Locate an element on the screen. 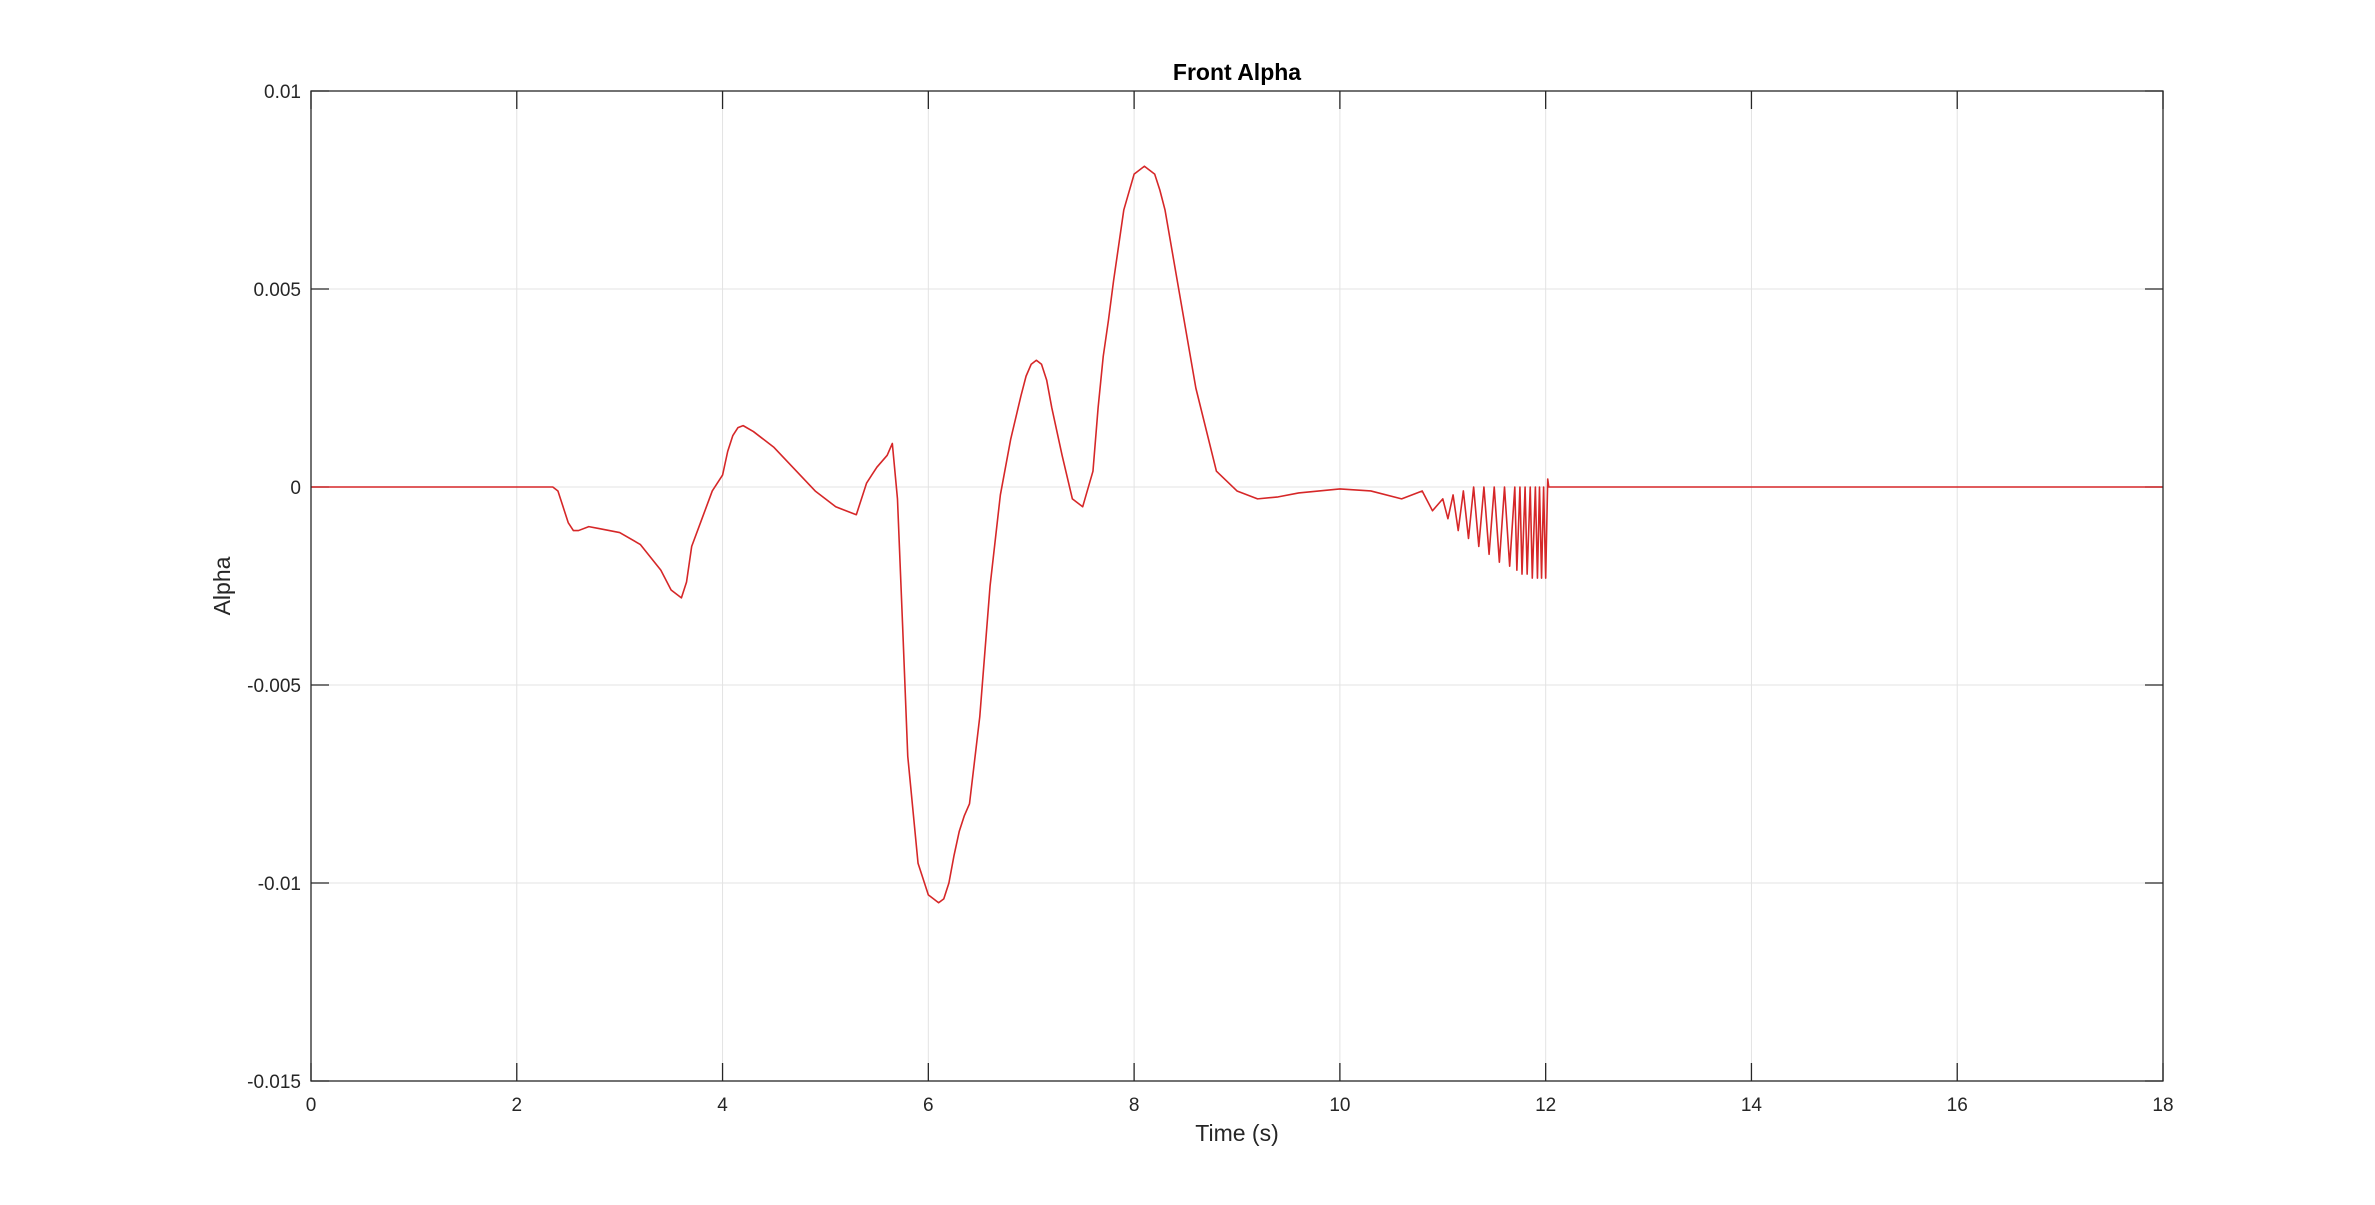 Image resolution: width=2375 pixels, height=1205 pixels. x-tick-label: 18 is located at coordinates (2162, 1105).